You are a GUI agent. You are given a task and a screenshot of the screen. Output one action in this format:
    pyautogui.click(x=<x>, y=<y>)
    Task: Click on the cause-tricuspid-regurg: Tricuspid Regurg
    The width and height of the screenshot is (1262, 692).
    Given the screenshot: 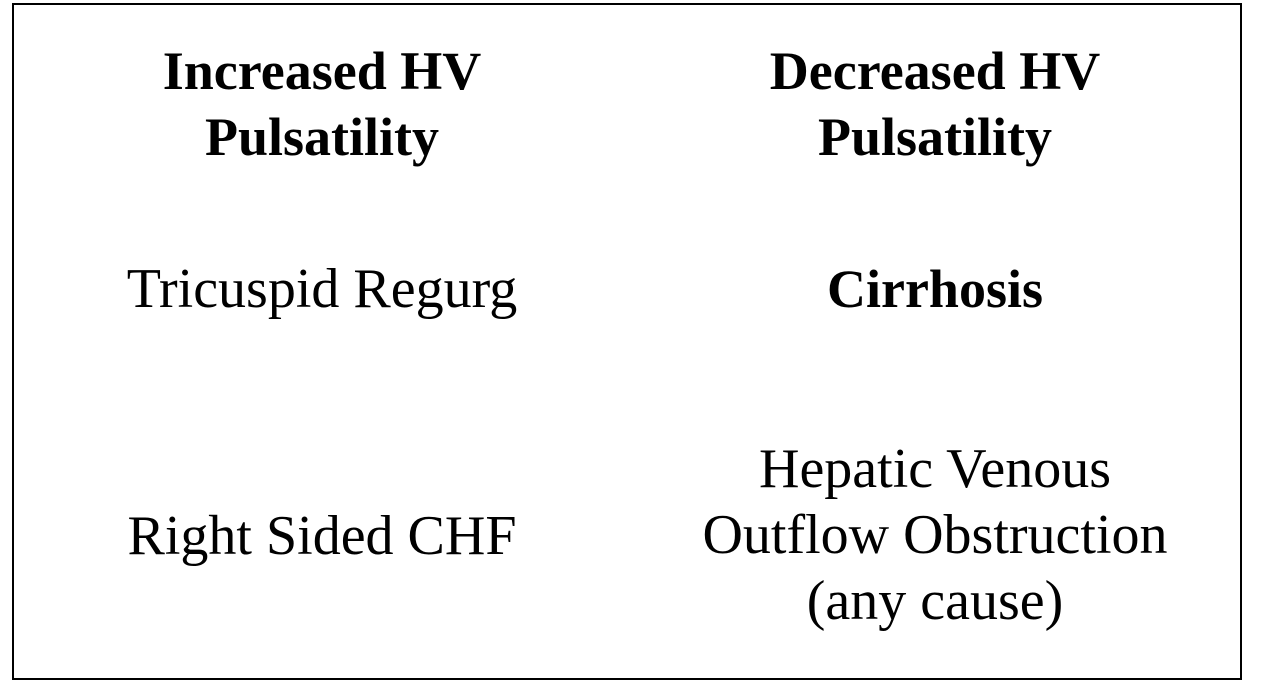 What is the action you would take?
    pyautogui.click(x=322, y=289)
    